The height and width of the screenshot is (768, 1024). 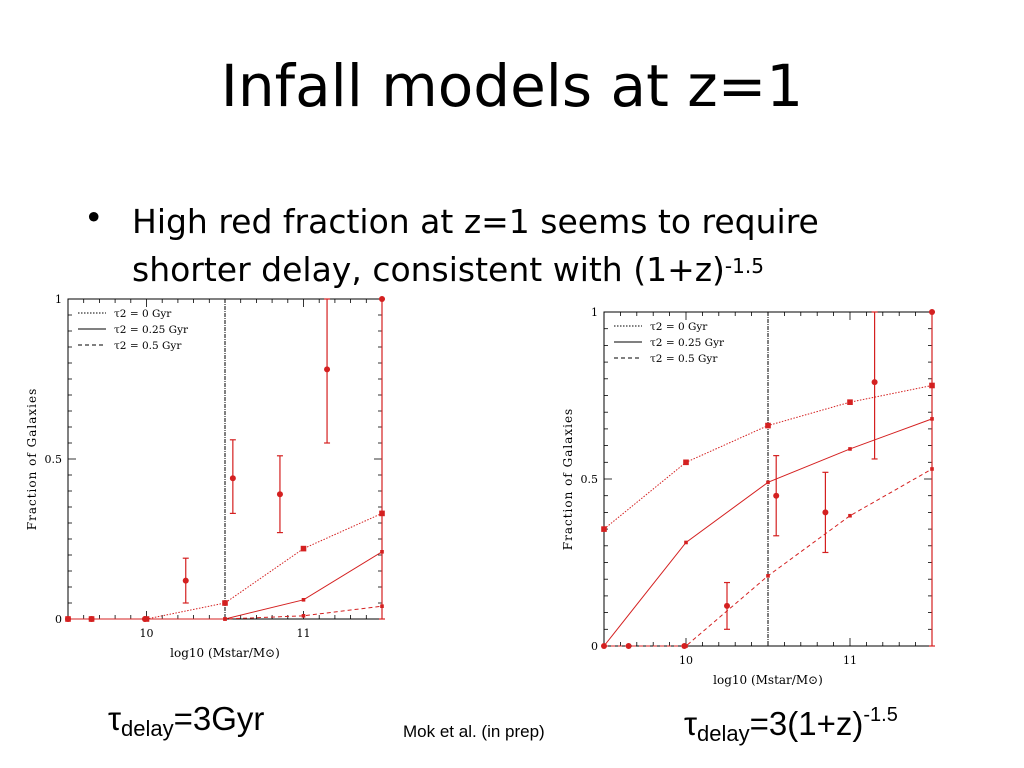 I want to click on left-y-tick-label: 1, so click(x=58, y=299).